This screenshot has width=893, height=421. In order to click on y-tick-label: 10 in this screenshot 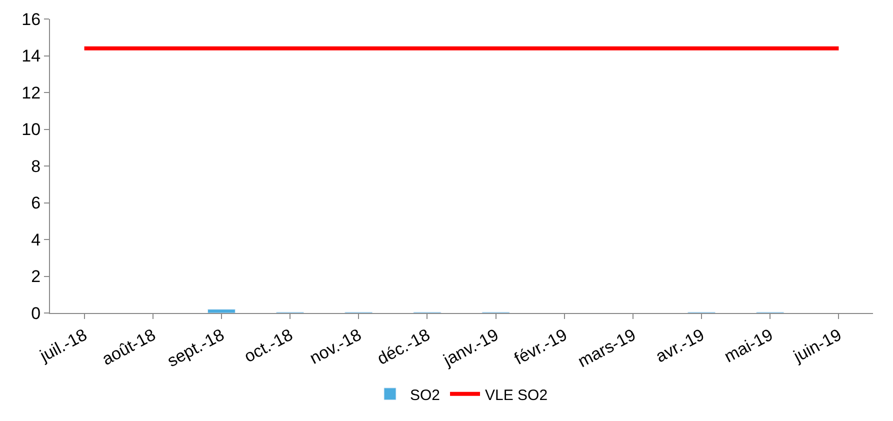, I will do `click(31, 130)`.